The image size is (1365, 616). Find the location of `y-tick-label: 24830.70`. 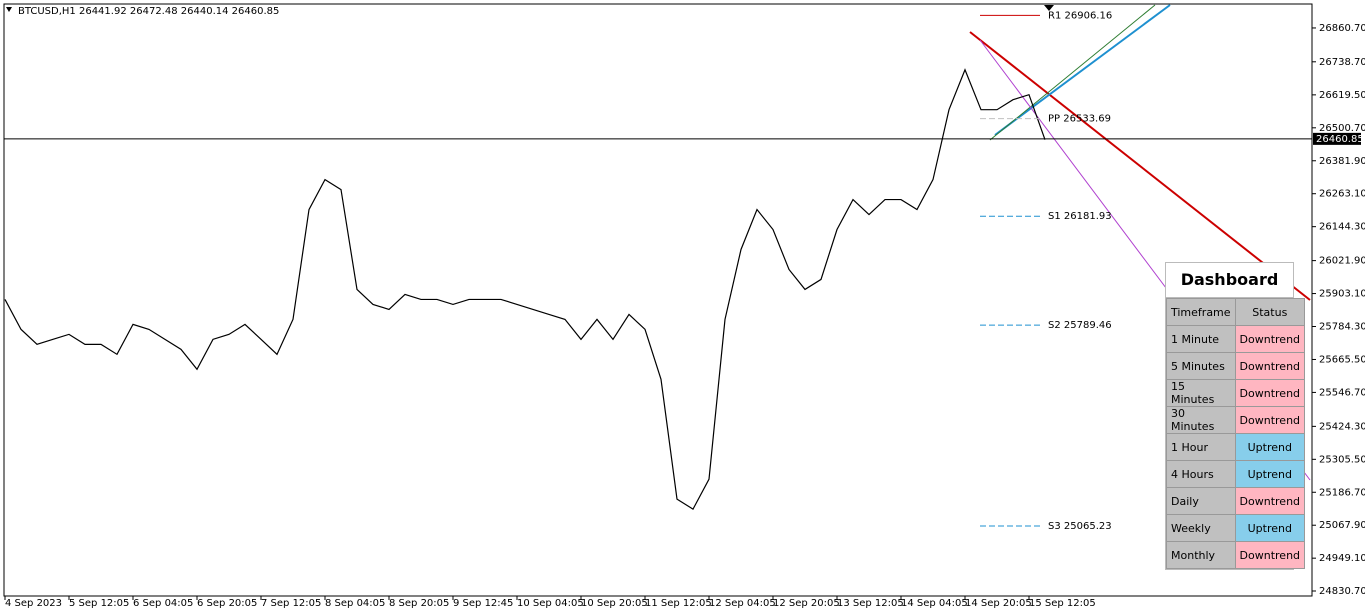

y-tick-label: 24830.70 is located at coordinates (1342, 591).